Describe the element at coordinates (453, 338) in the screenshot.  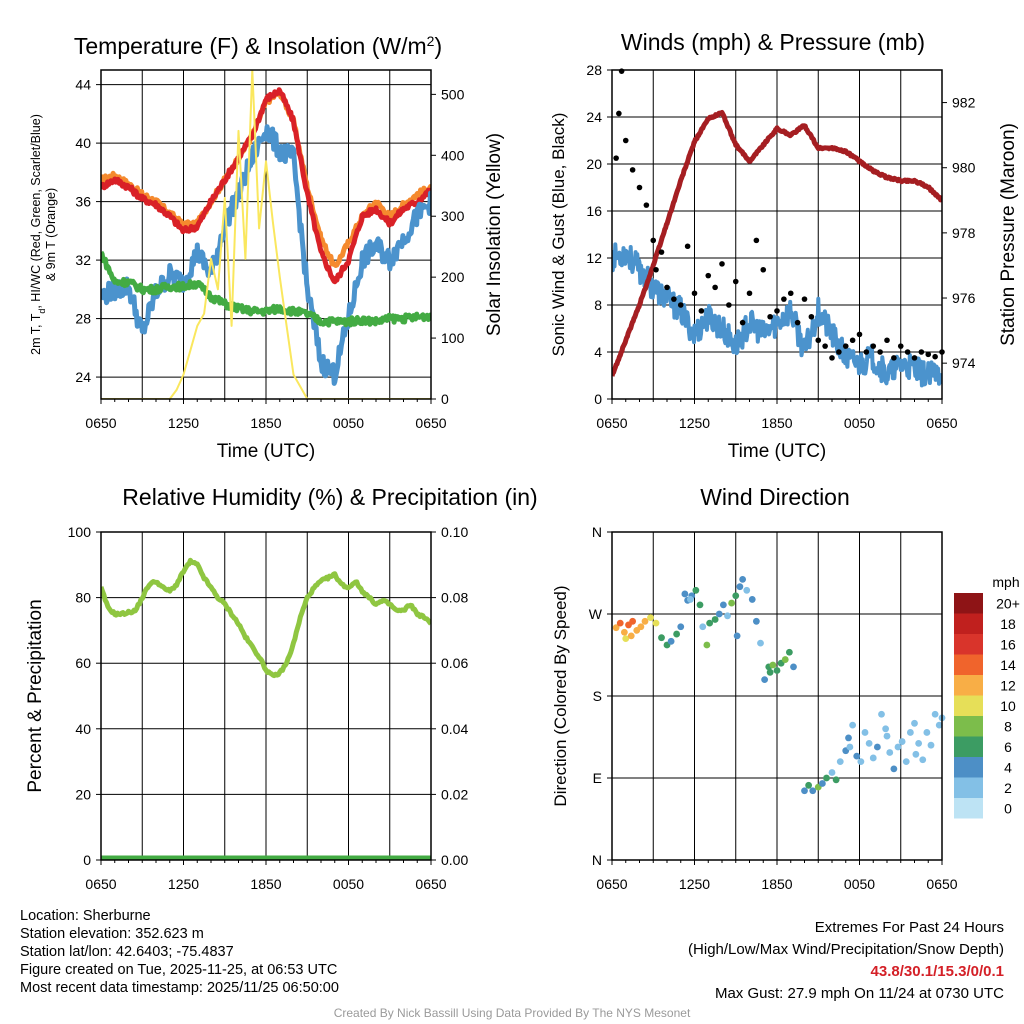
I see `y-right-tick-label: 100` at that location.